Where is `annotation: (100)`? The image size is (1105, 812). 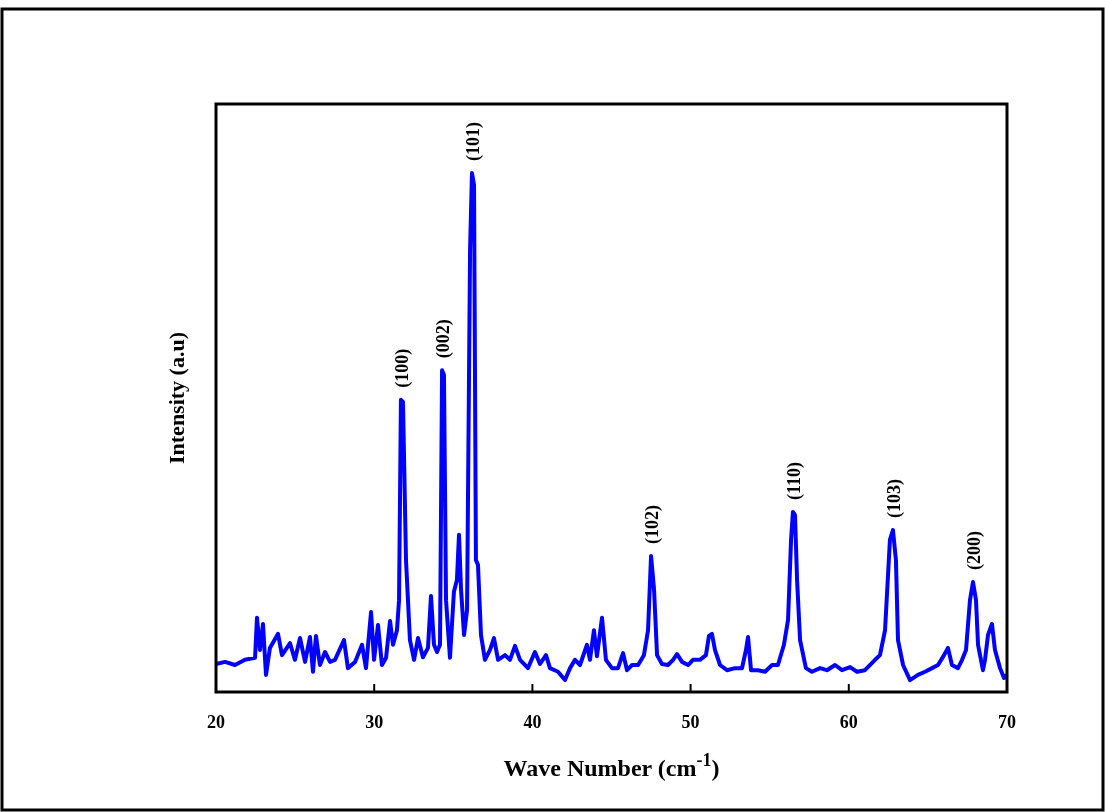 annotation: (100) is located at coordinates (402, 368).